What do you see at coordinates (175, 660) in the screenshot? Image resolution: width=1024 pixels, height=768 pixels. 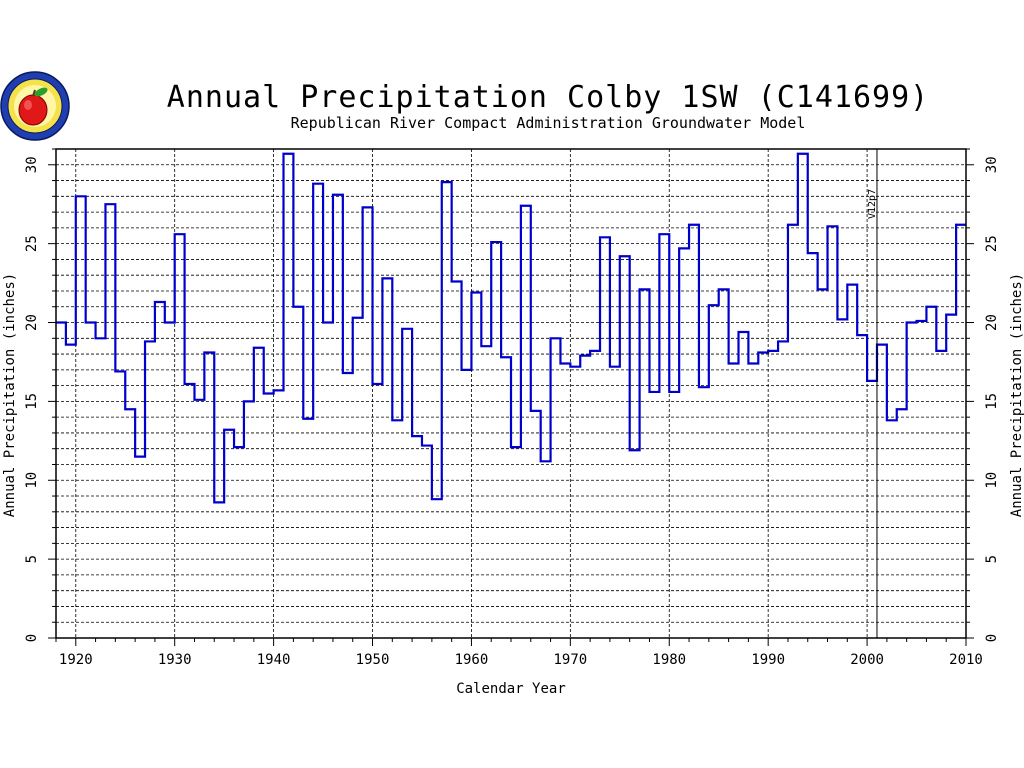 I see `x-tick-label: 1930` at bounding box center [175, 660].